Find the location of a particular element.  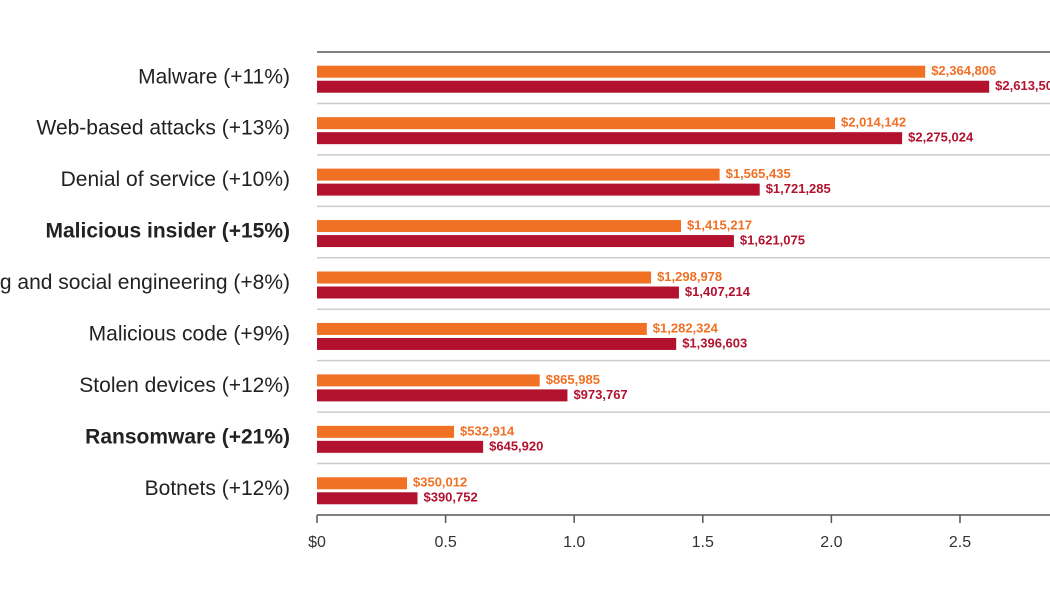

value-label: $1,298,978 is located at coordinates (689, 276).